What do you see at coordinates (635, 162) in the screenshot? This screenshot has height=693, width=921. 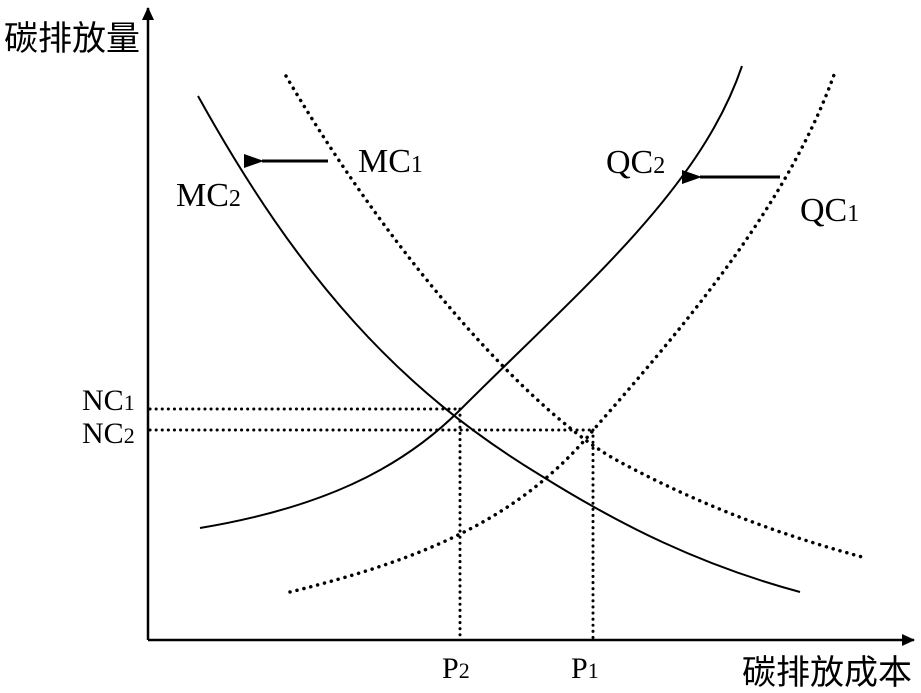 I see `qc2-label: QC2` at bounding box center [635, 162].